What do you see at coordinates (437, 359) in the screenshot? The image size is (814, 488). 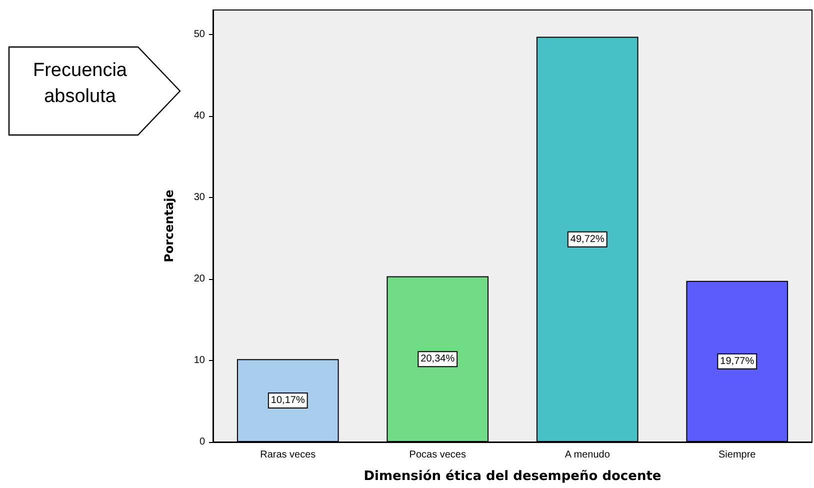 I see `data-label: 20,34%` at bounding box center [437, 359].